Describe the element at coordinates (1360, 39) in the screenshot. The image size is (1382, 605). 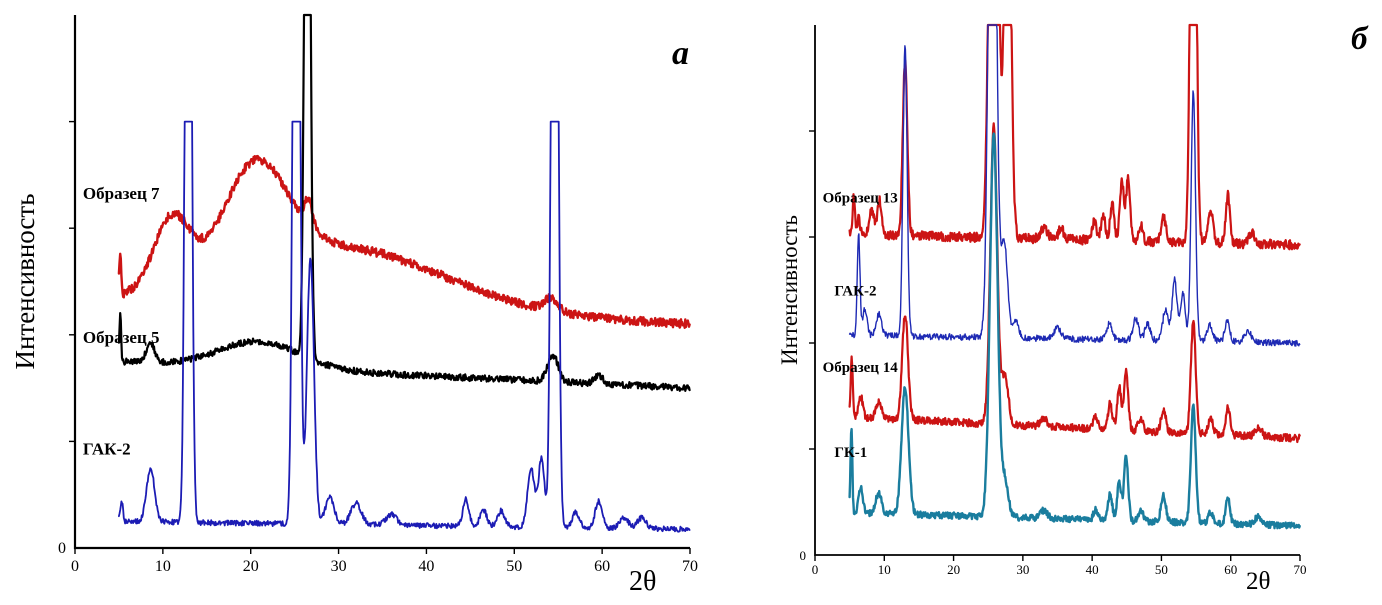
I see `panel-letter: б` at that location.